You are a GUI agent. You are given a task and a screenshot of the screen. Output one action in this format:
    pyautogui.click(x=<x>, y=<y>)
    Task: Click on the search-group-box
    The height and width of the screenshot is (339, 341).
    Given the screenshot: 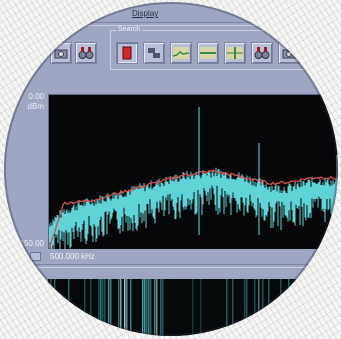 What is the action you would take?
    pyautogui.click(x=224, y=50)
    